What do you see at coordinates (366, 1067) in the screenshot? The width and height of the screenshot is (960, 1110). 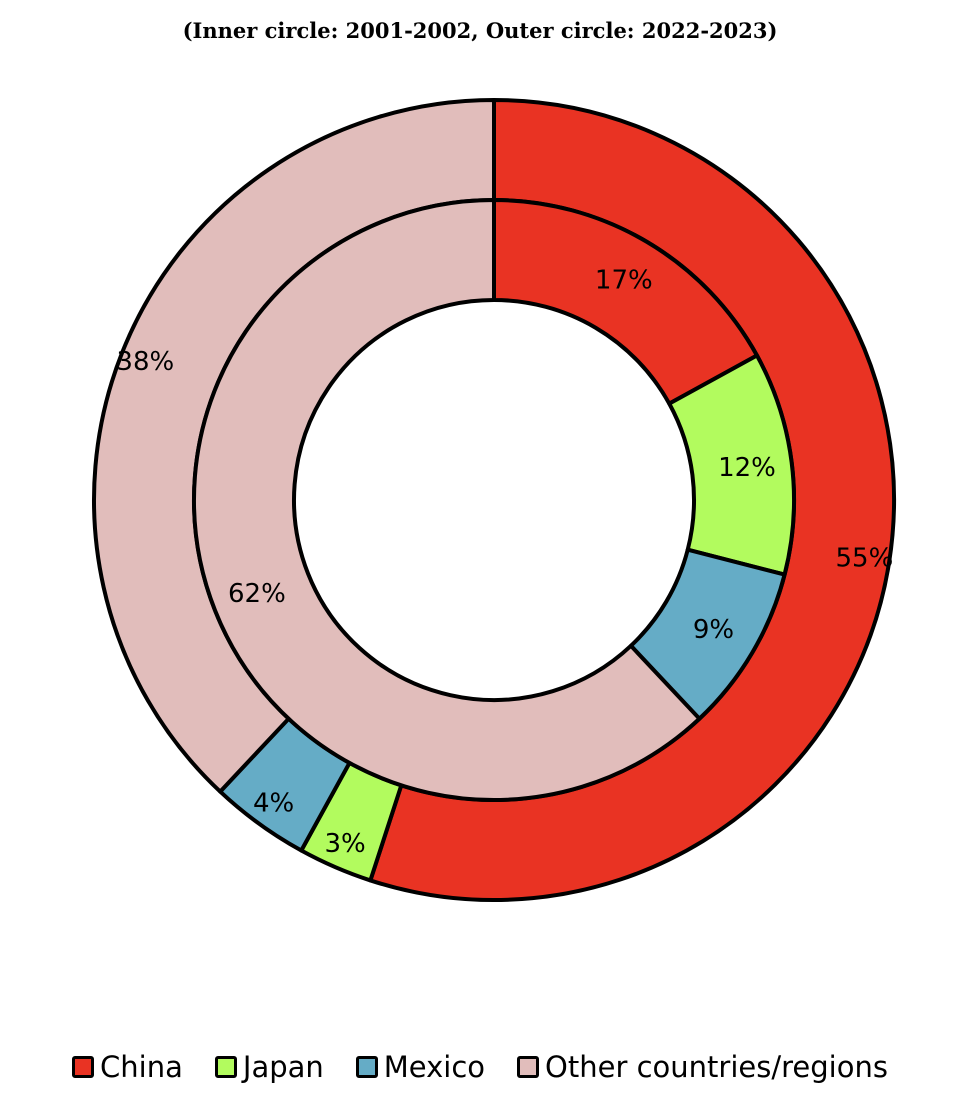 I see `legend-swatch-mexico` at bounding box center [366, 1067].